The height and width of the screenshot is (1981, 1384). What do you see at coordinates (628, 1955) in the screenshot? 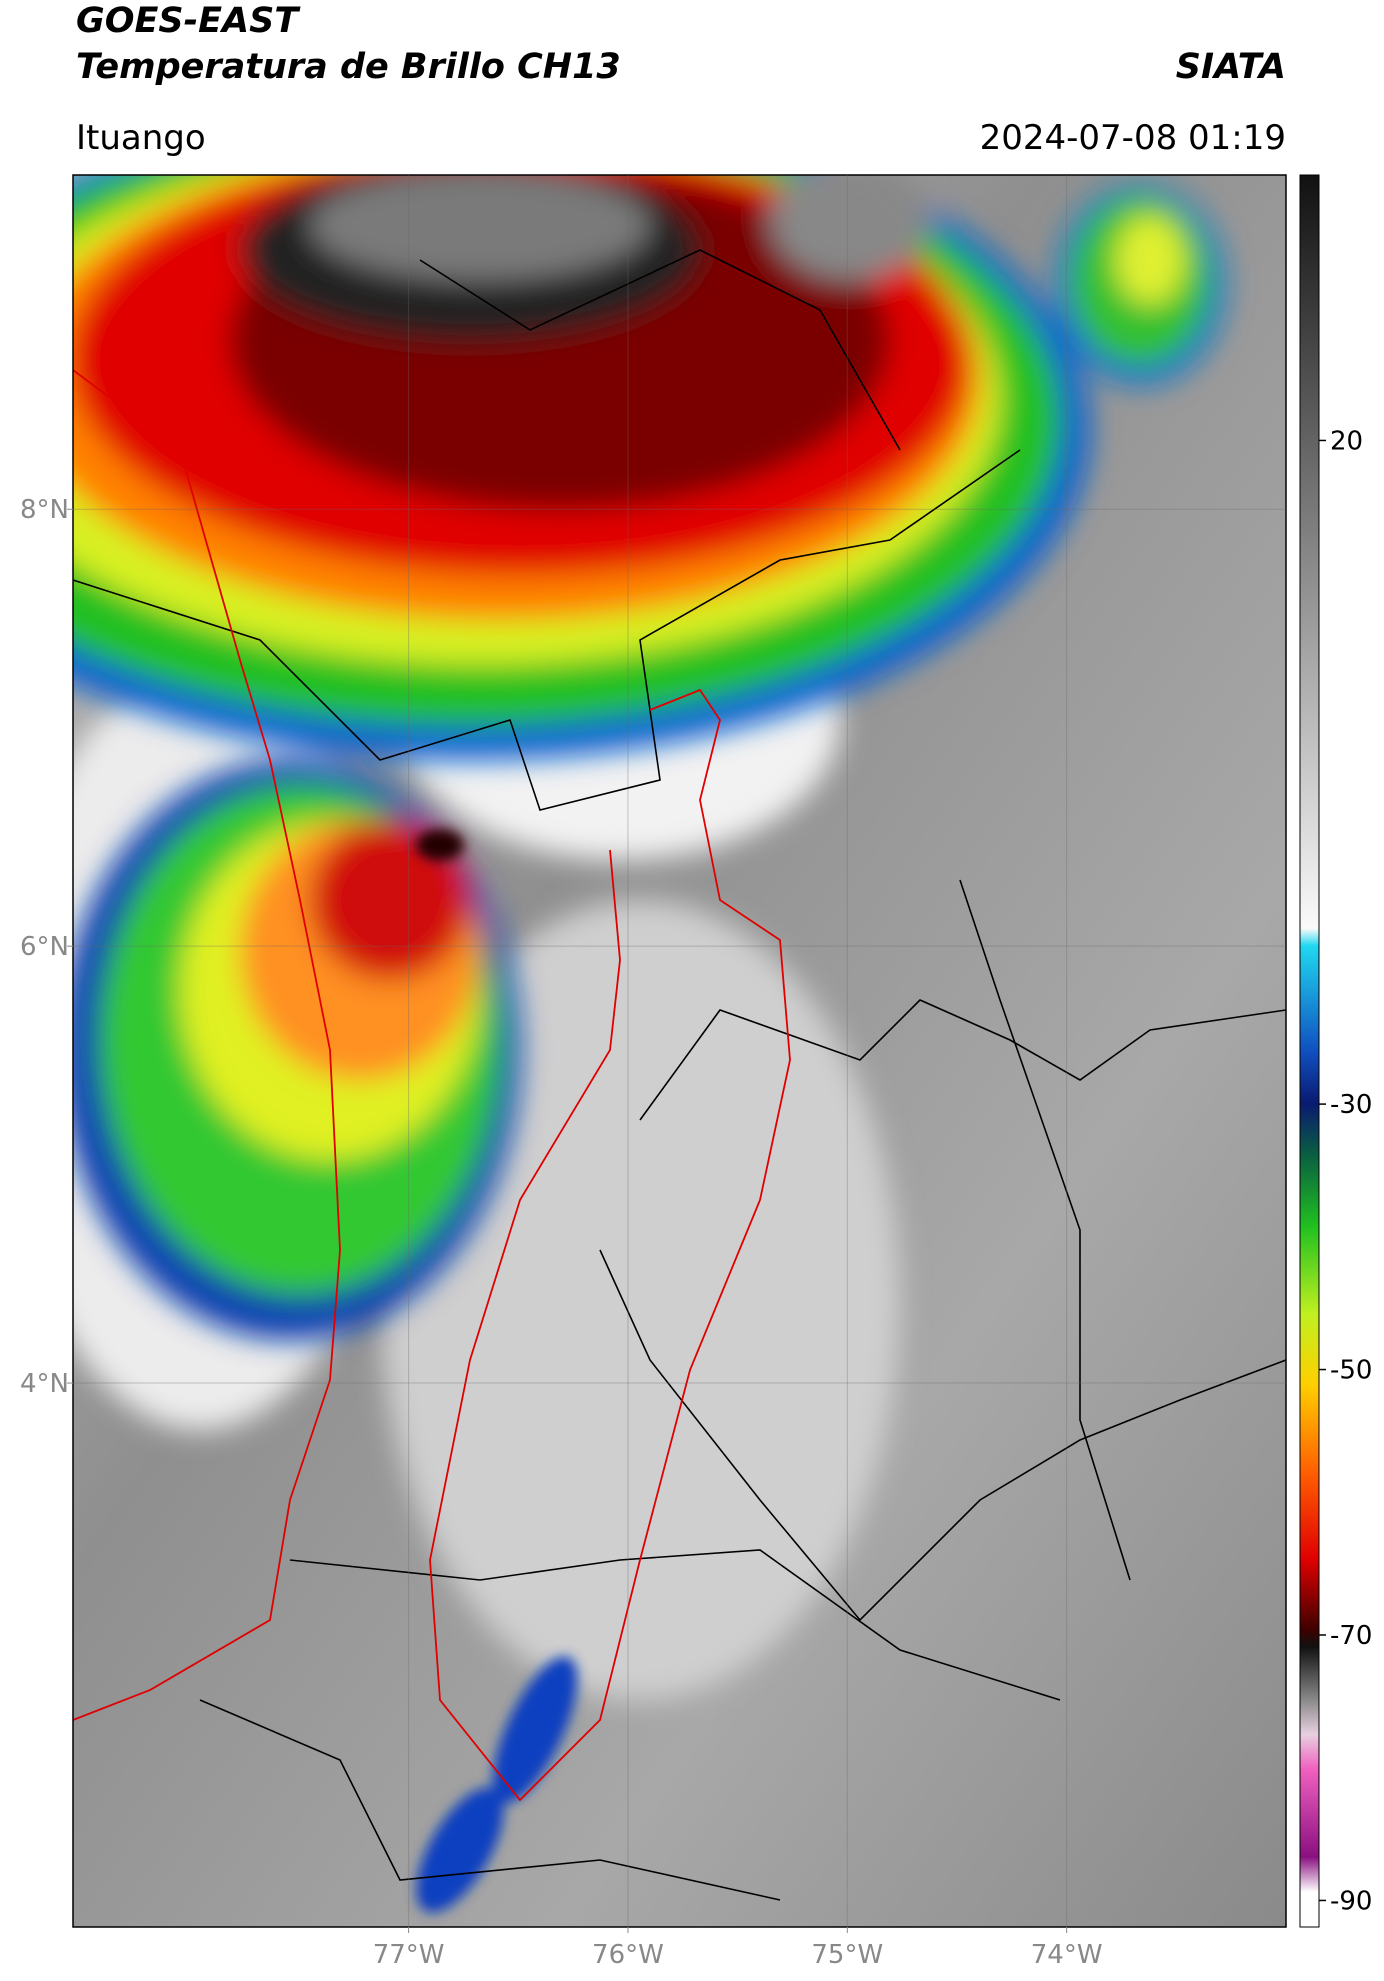
I see `x-tick-label: 76°W` at bounding box center [628, 1955].